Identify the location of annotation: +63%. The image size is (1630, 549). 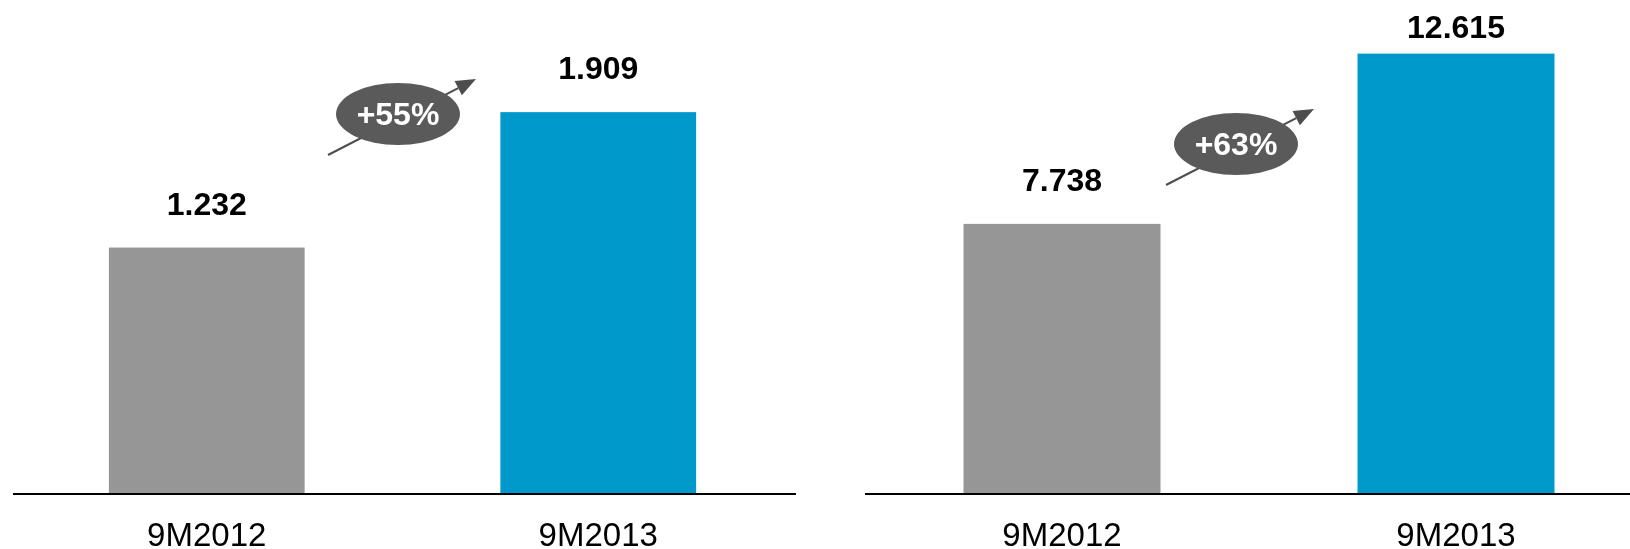
(1236, 144).